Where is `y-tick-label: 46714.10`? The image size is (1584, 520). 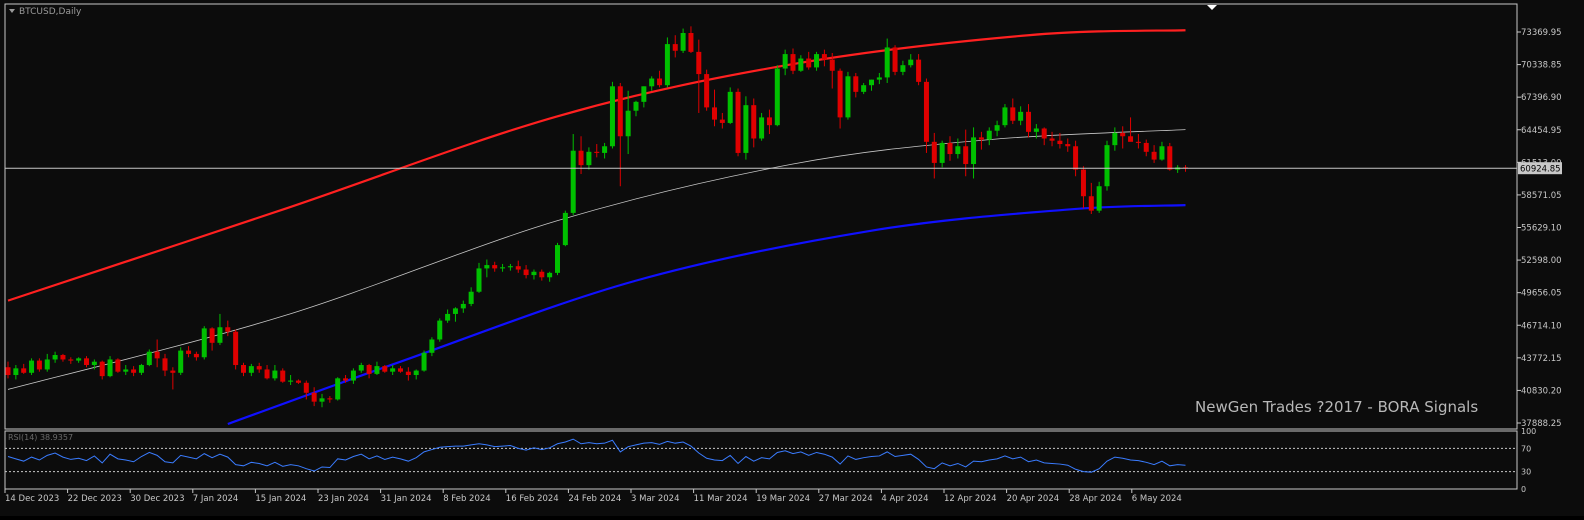 y-tick-label: 46714.10 is located at coordinates (1541, 326).